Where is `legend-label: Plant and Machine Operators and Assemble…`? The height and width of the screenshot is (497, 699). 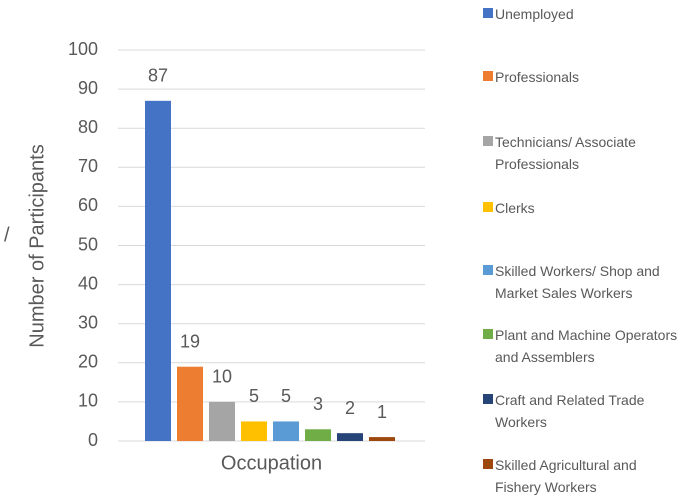 legend-label: Plant and Machine Operators and Assemble… is located at coordinates (586, 346).